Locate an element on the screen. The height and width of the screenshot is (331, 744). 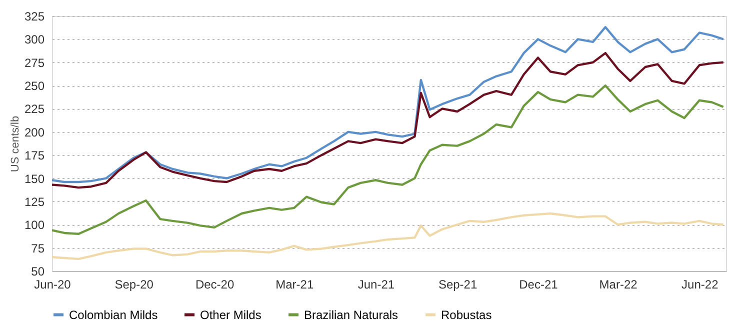
x-tick-label: Jun-22 is located at coordinates (700, 285).